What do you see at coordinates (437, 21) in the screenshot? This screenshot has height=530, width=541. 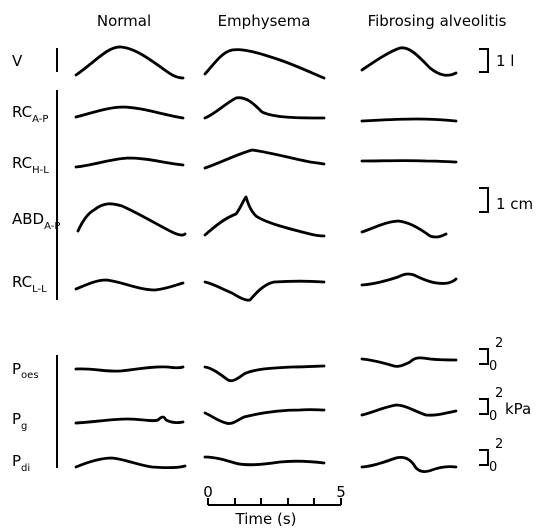 I see `column-header-fibrosing-alveolitis: Fibrosing alveolitis` at bounding box center [437, 21].